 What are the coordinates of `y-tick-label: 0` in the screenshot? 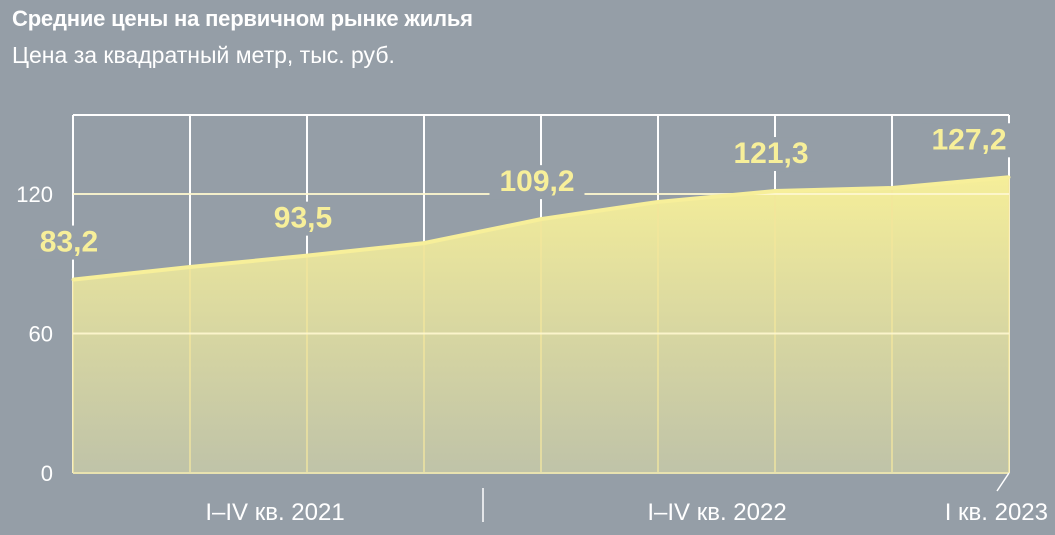 It's located at (47, 473).